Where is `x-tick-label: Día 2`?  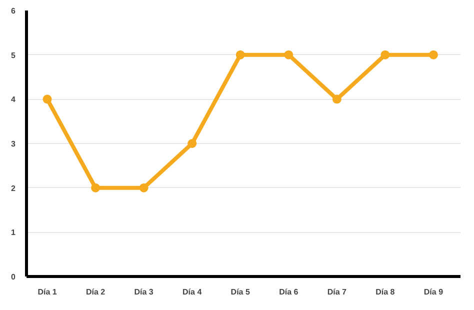
x-tick-label: Día 2 is located at coordinates (96, 292).